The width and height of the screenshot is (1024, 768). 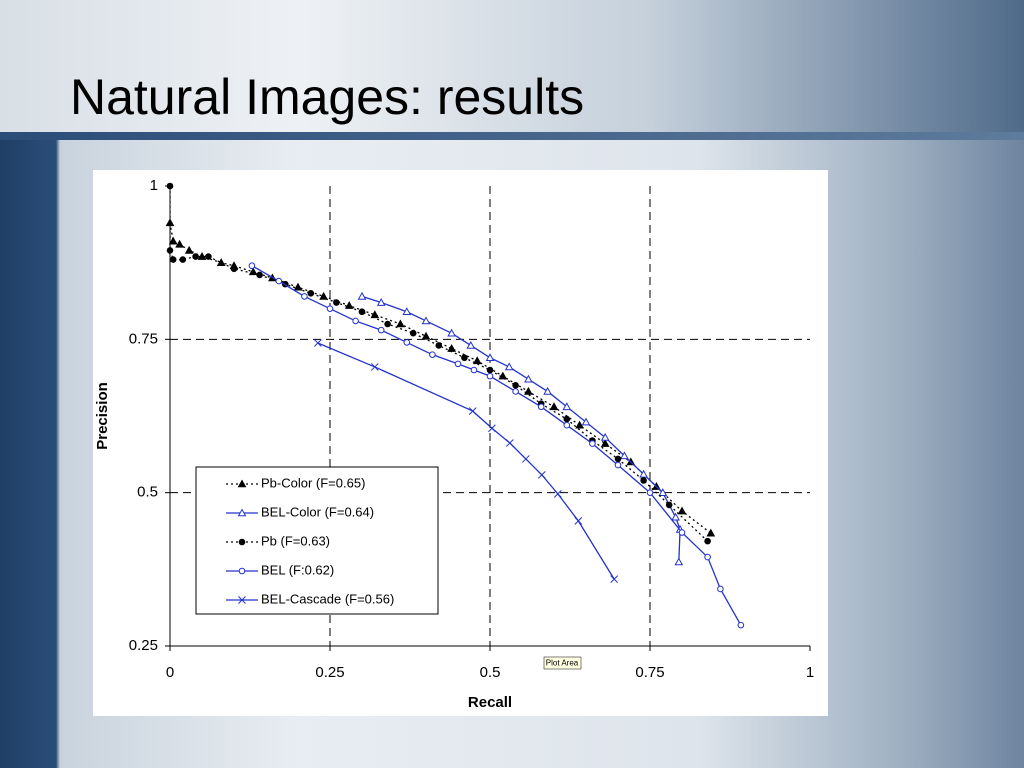 What do you see at coordinates (512, 136) in the screenshot?
I see `title-rule` at bounding box center [512, 136].